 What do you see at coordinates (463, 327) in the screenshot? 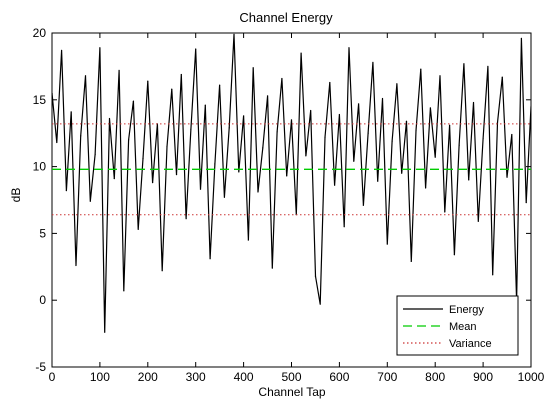
I see `legend-label: Mean` at bounding box center [463, 327].